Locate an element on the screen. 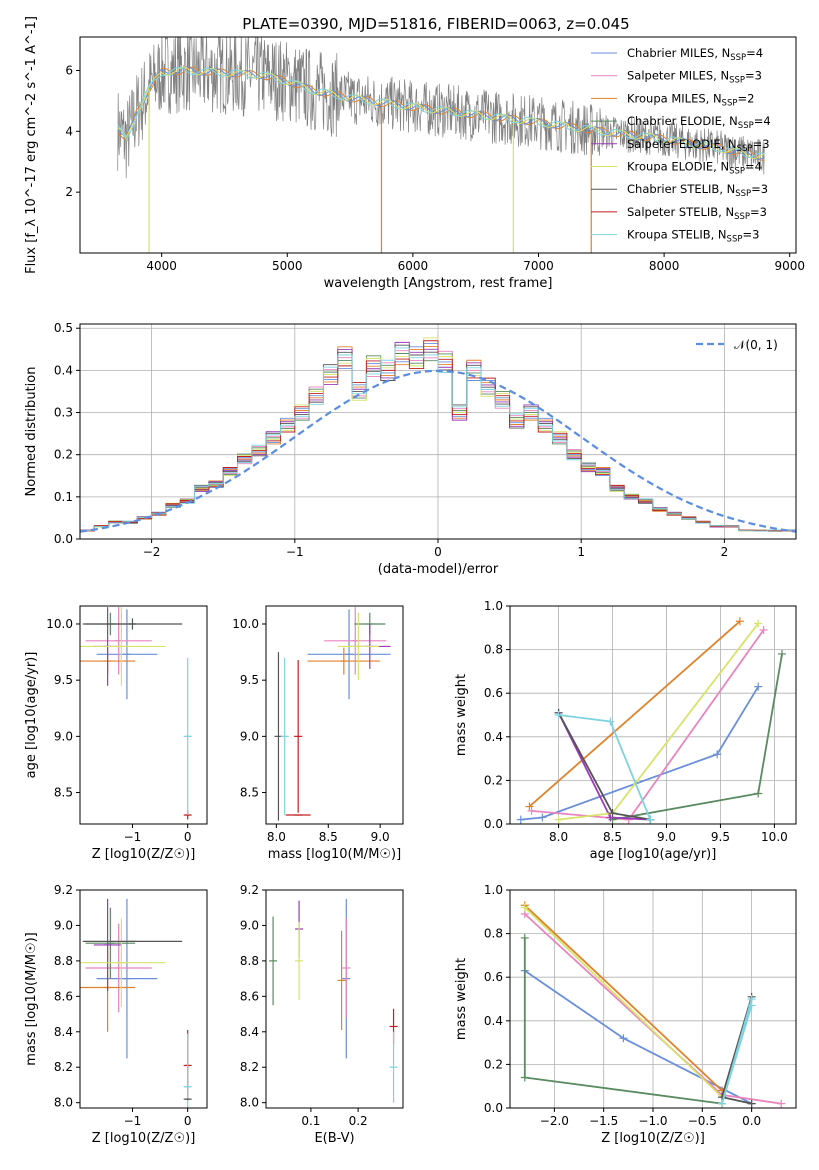  y-axis-label: age [log10(age/yr)] is located at coordinates (31, 715).